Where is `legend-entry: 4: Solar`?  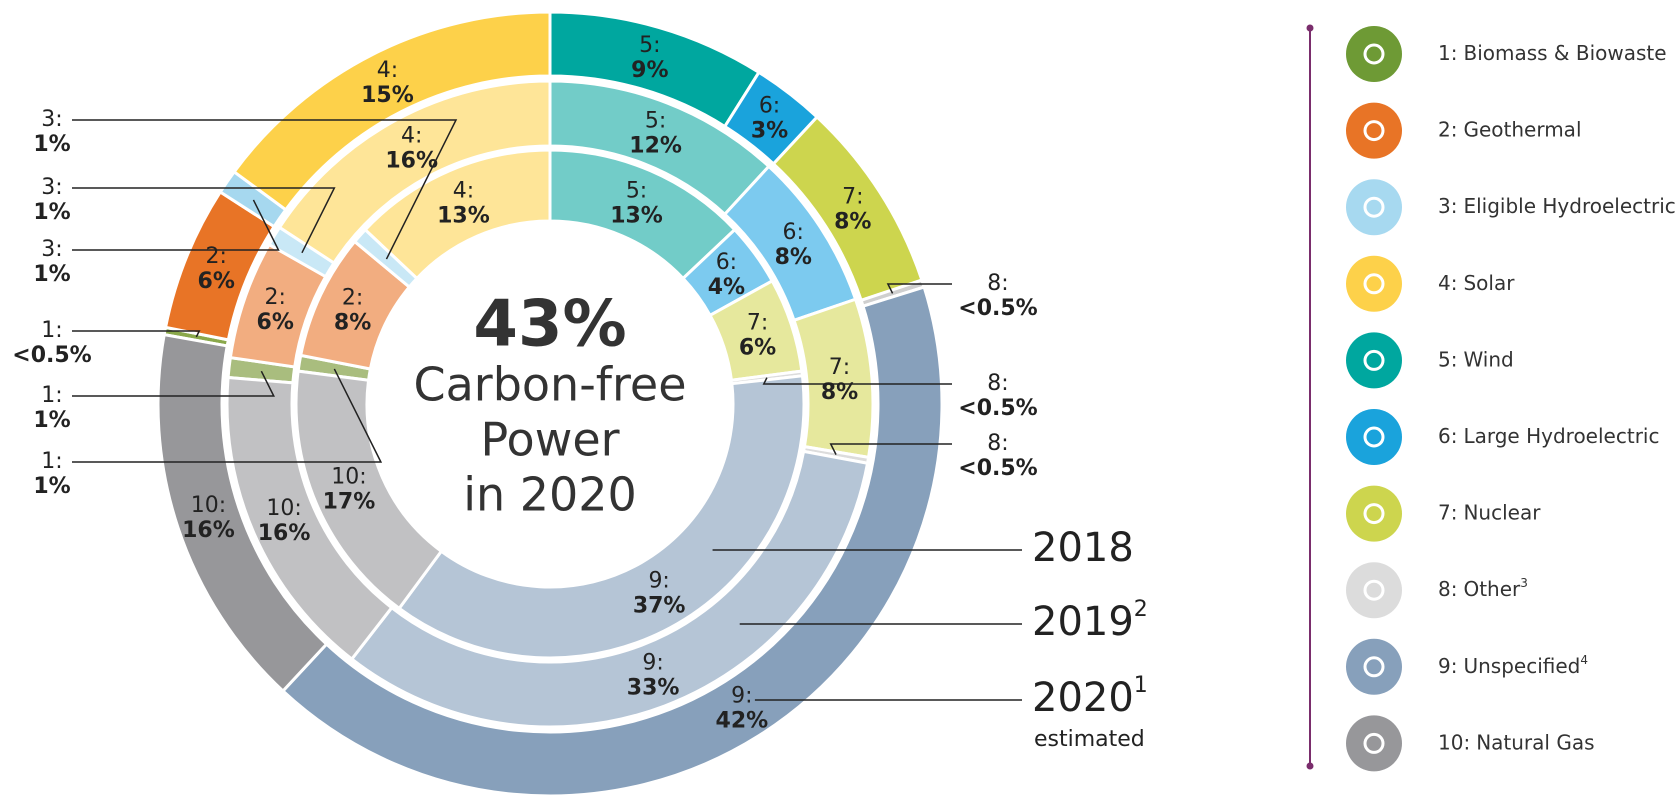 legend-entry: 4: Solar is located at coordinates (1476, 282).